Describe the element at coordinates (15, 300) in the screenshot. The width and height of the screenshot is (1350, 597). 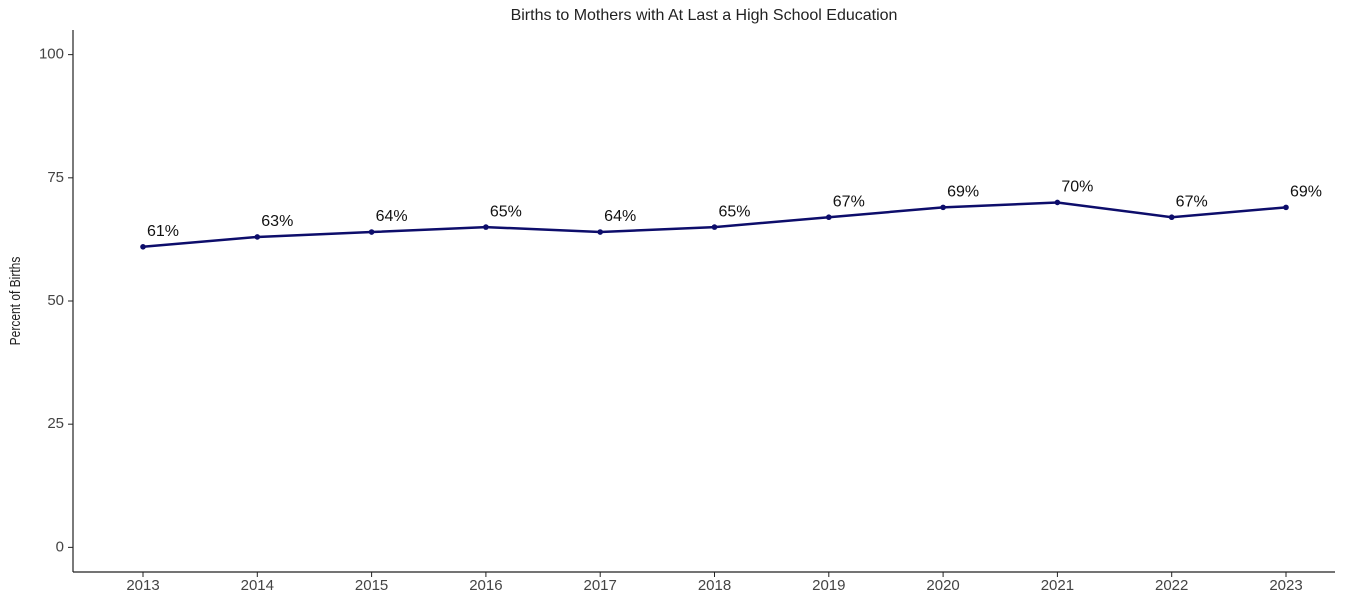
I see `y-axis-label: Percent of Births` at that location.